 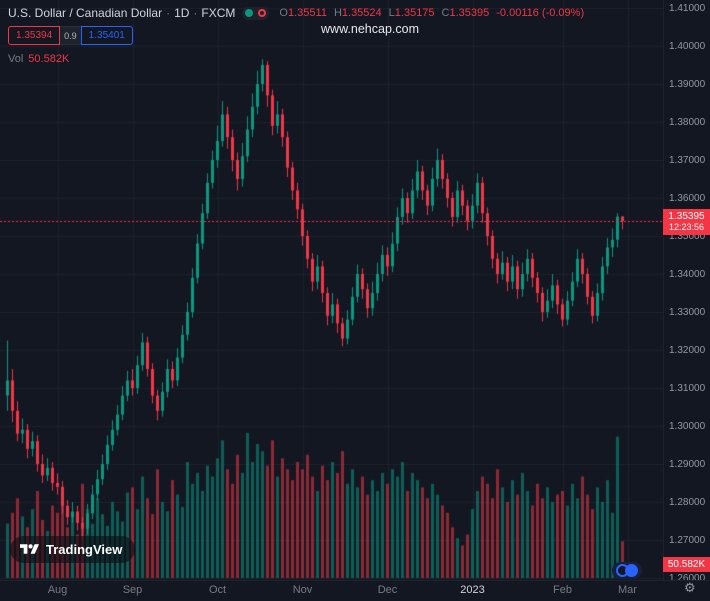 I want to click on volume-value: 50.582K, so click(x=49, y=59).